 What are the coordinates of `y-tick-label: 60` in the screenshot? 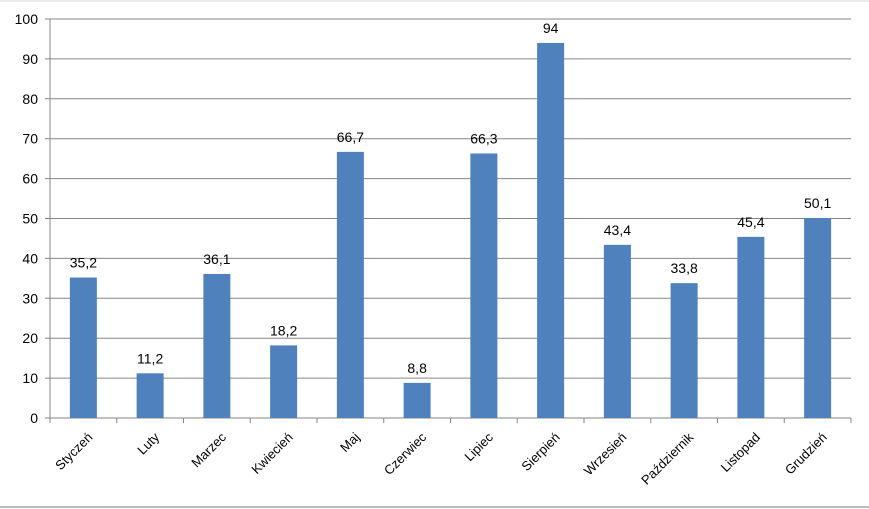 It's located at (30, 179).